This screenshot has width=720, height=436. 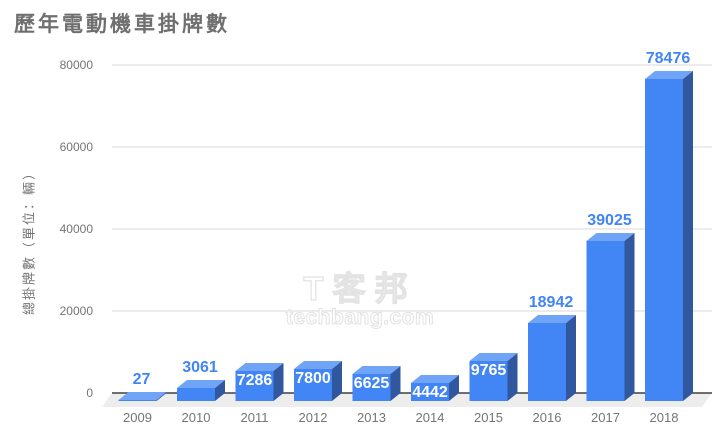 I want to click on bar-2016: 18942, so click(x=552, y=347).